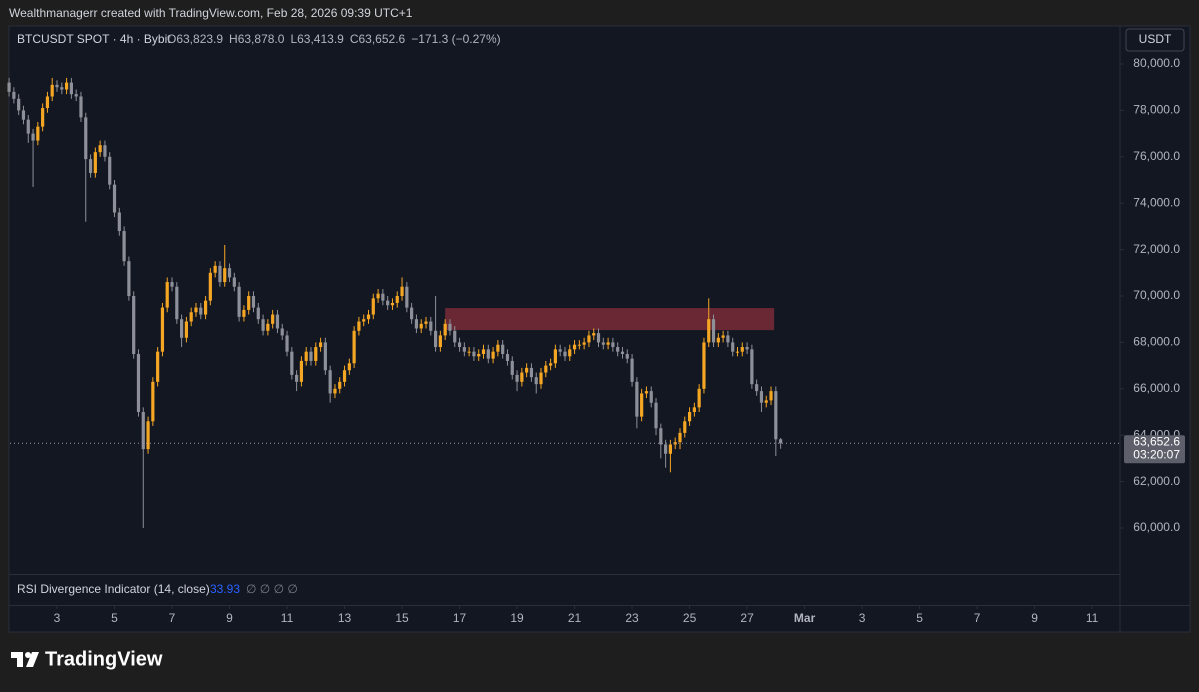 This screenshot has width=1199, height=692. What do you see at coordinates (272, 589) in the screenshot?
I see `rsi-flags: ∅ ∅ ∅ ∅` at bounding box center [272, 589].